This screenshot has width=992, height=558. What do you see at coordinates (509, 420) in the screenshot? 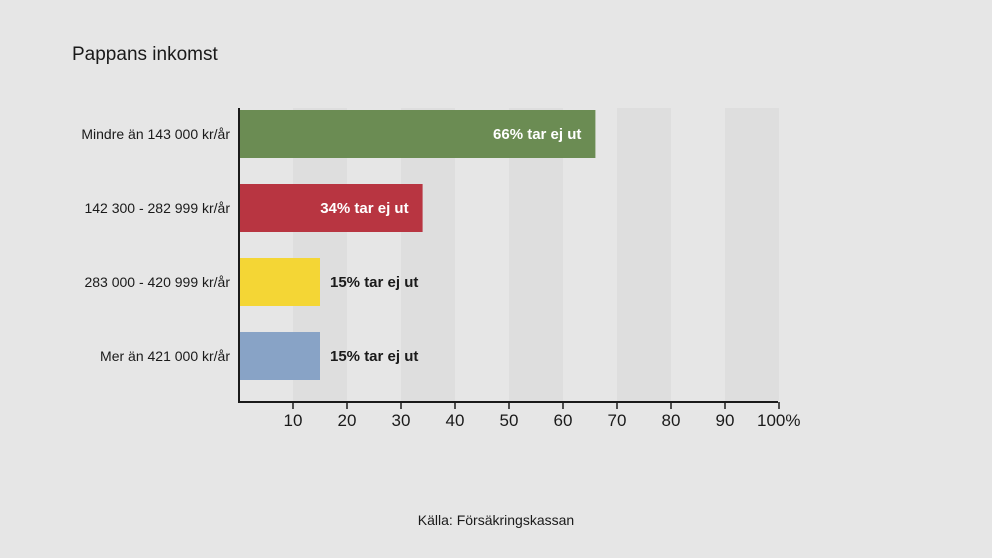
I see `x-tick-label: 50` at bounding box center [509, 420].